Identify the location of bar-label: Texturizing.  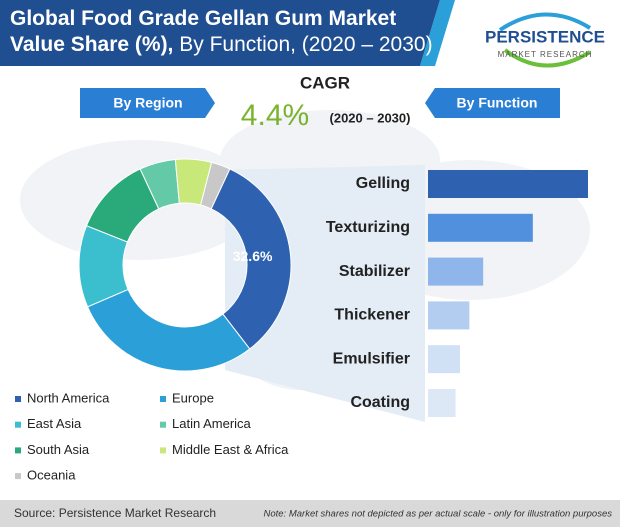
(368, 227).